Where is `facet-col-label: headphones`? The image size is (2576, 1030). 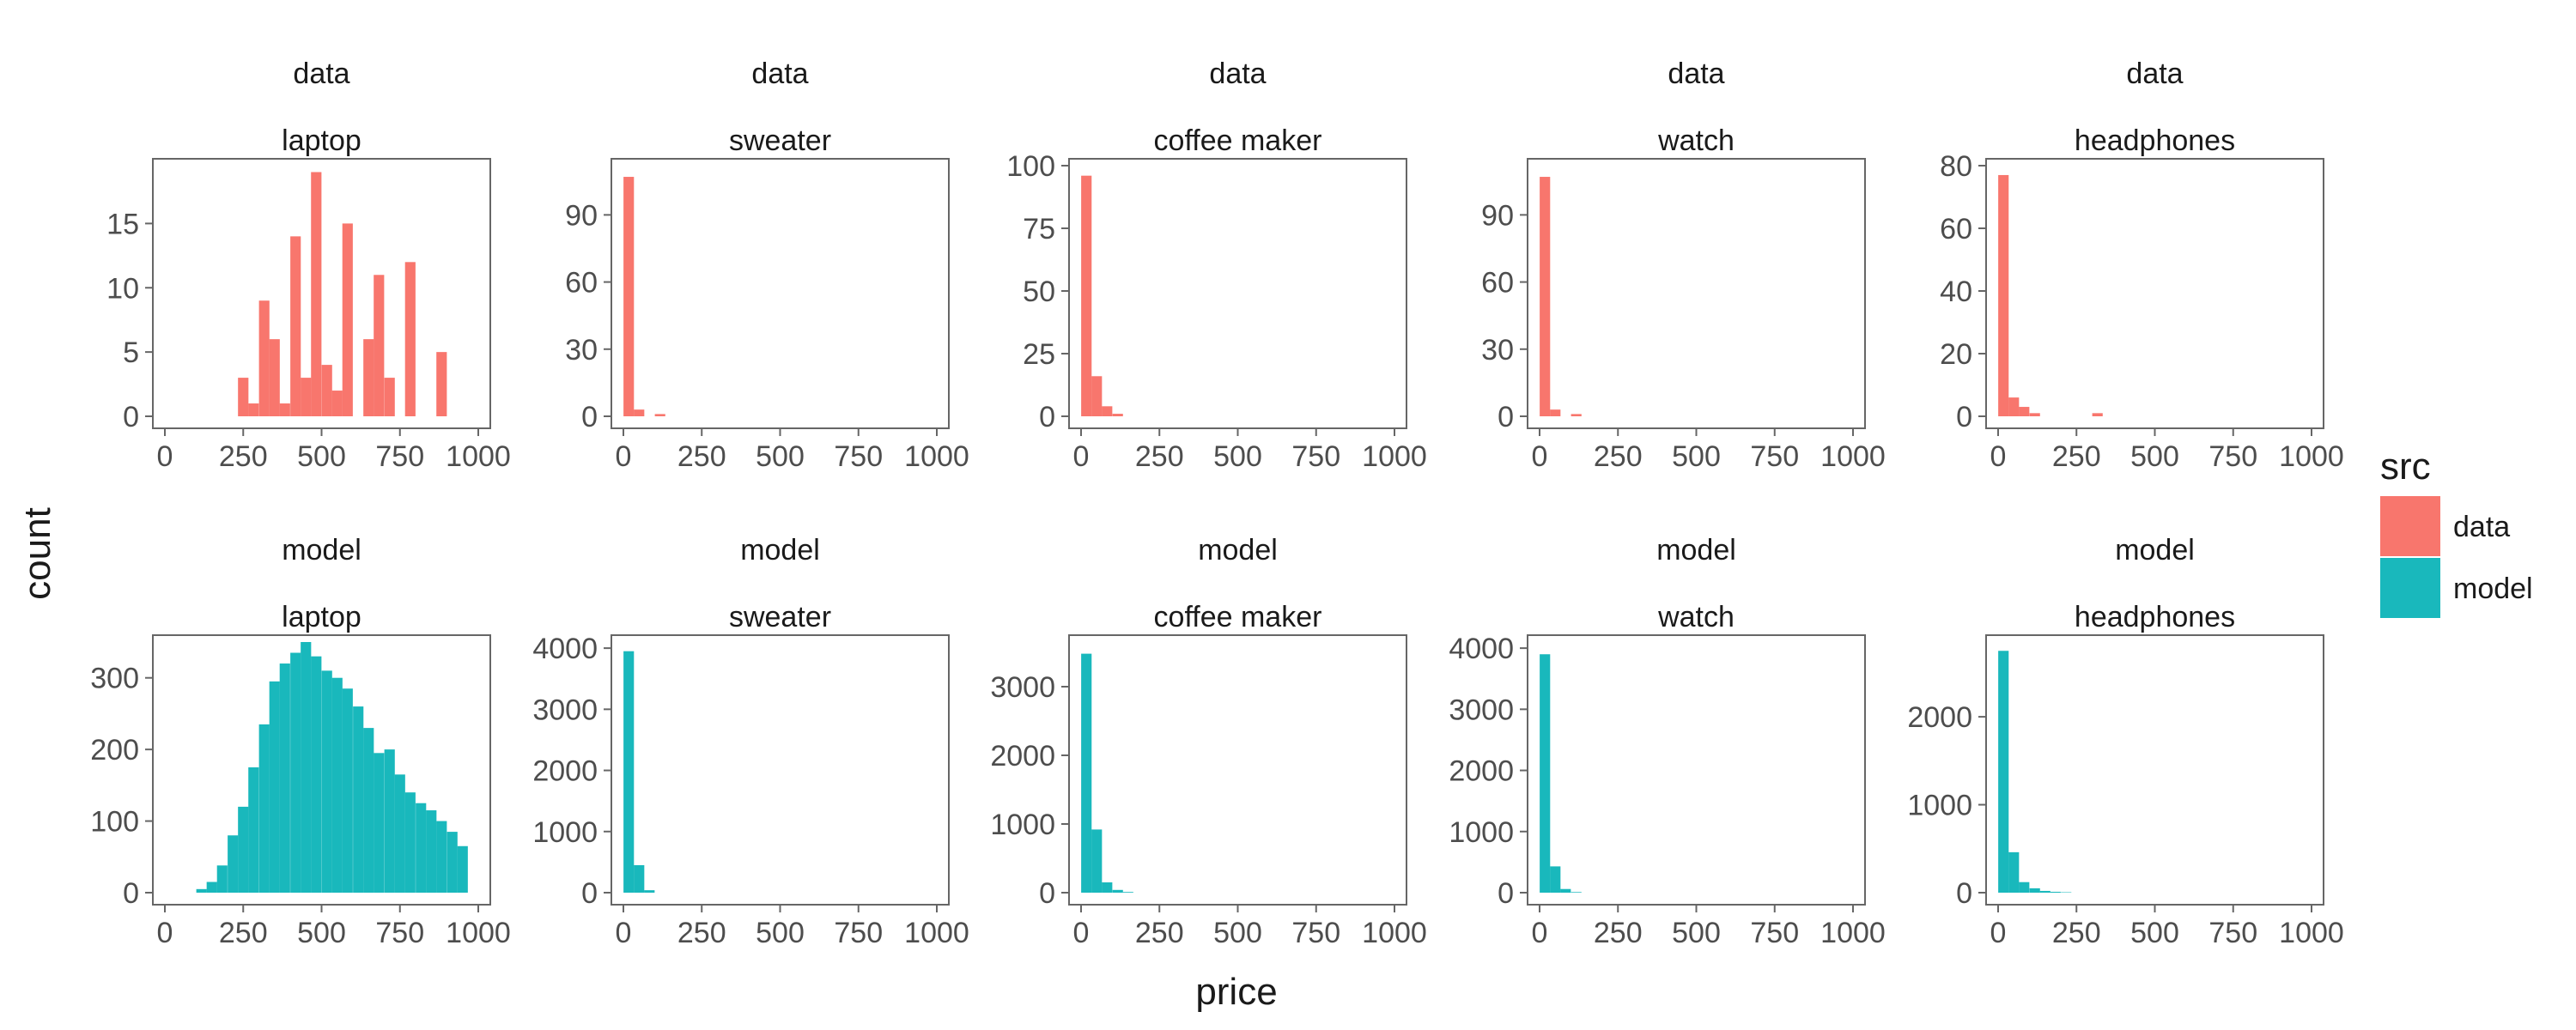 facet-col-label: headphones is located at coordinates (2155, 140).